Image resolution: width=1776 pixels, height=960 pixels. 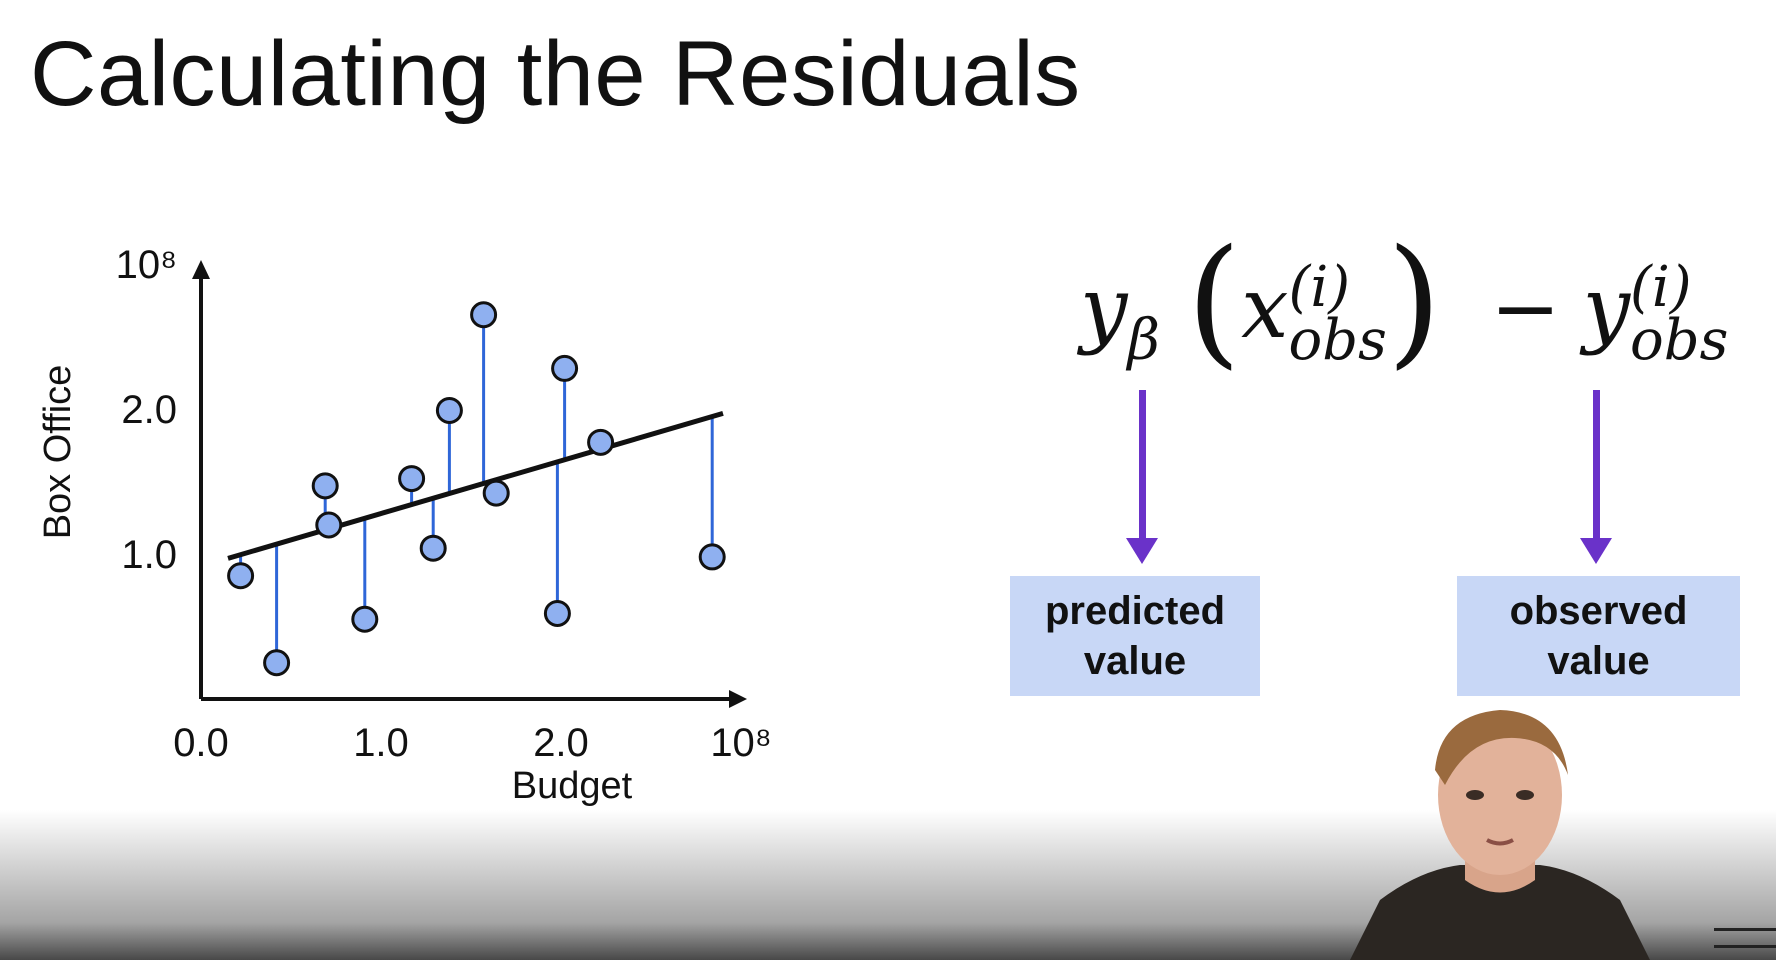 I want to click on presenter-video, so click(x=1500, y=830).